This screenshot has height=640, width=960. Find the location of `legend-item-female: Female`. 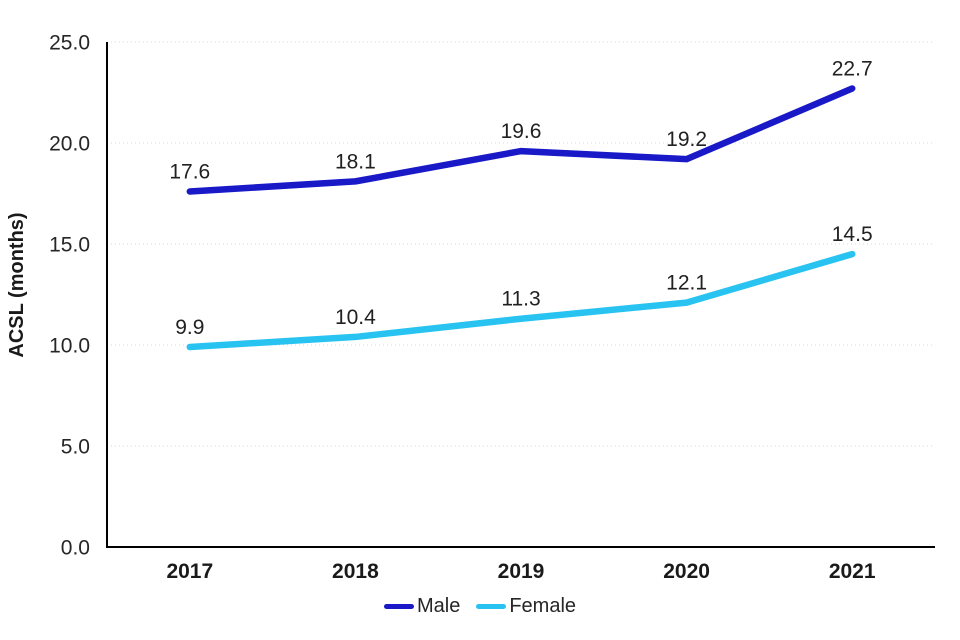

legend-item-female: Female is located at coordinates (526, 606).